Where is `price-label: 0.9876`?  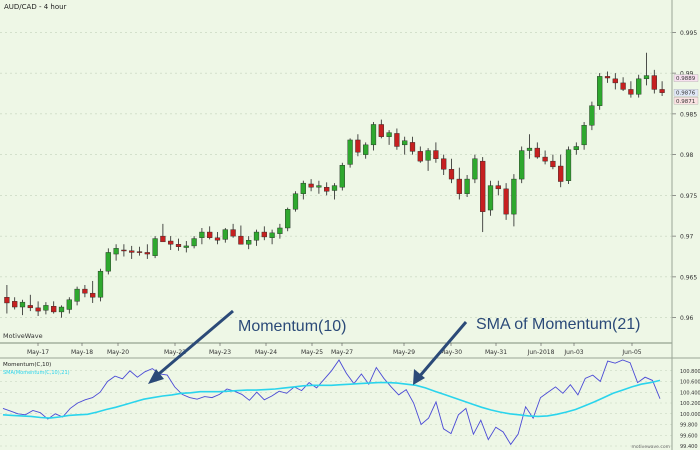
price-label: 0.9876 is located at coordinates (686, 94).